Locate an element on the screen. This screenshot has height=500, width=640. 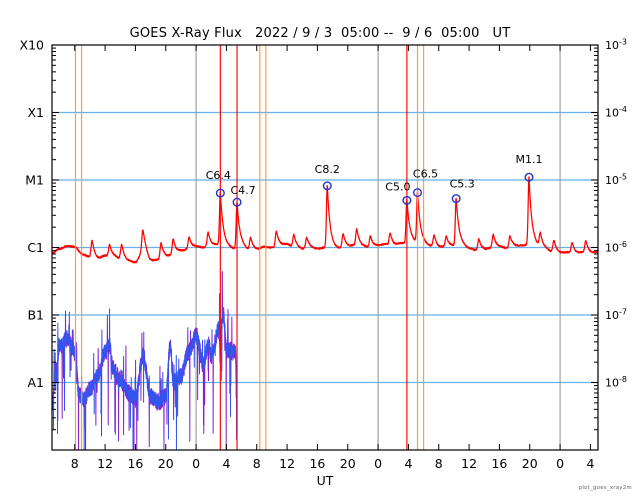
flare-label-C5.0: C5.0 is located at coordinates (397, 186).